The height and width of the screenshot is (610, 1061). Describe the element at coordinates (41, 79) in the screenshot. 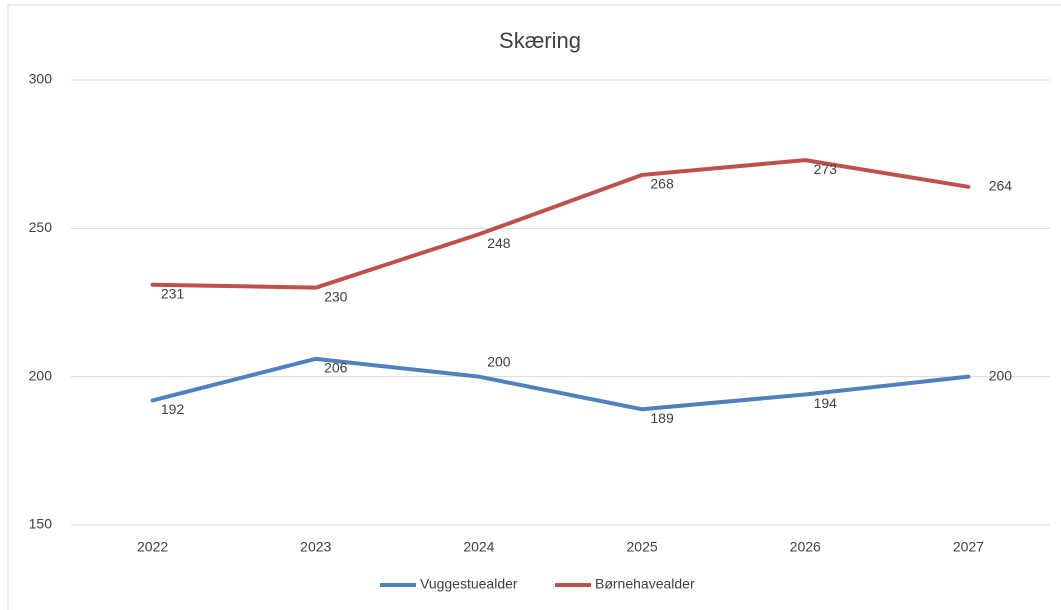

I see `y-tick-label: 300` at that location.